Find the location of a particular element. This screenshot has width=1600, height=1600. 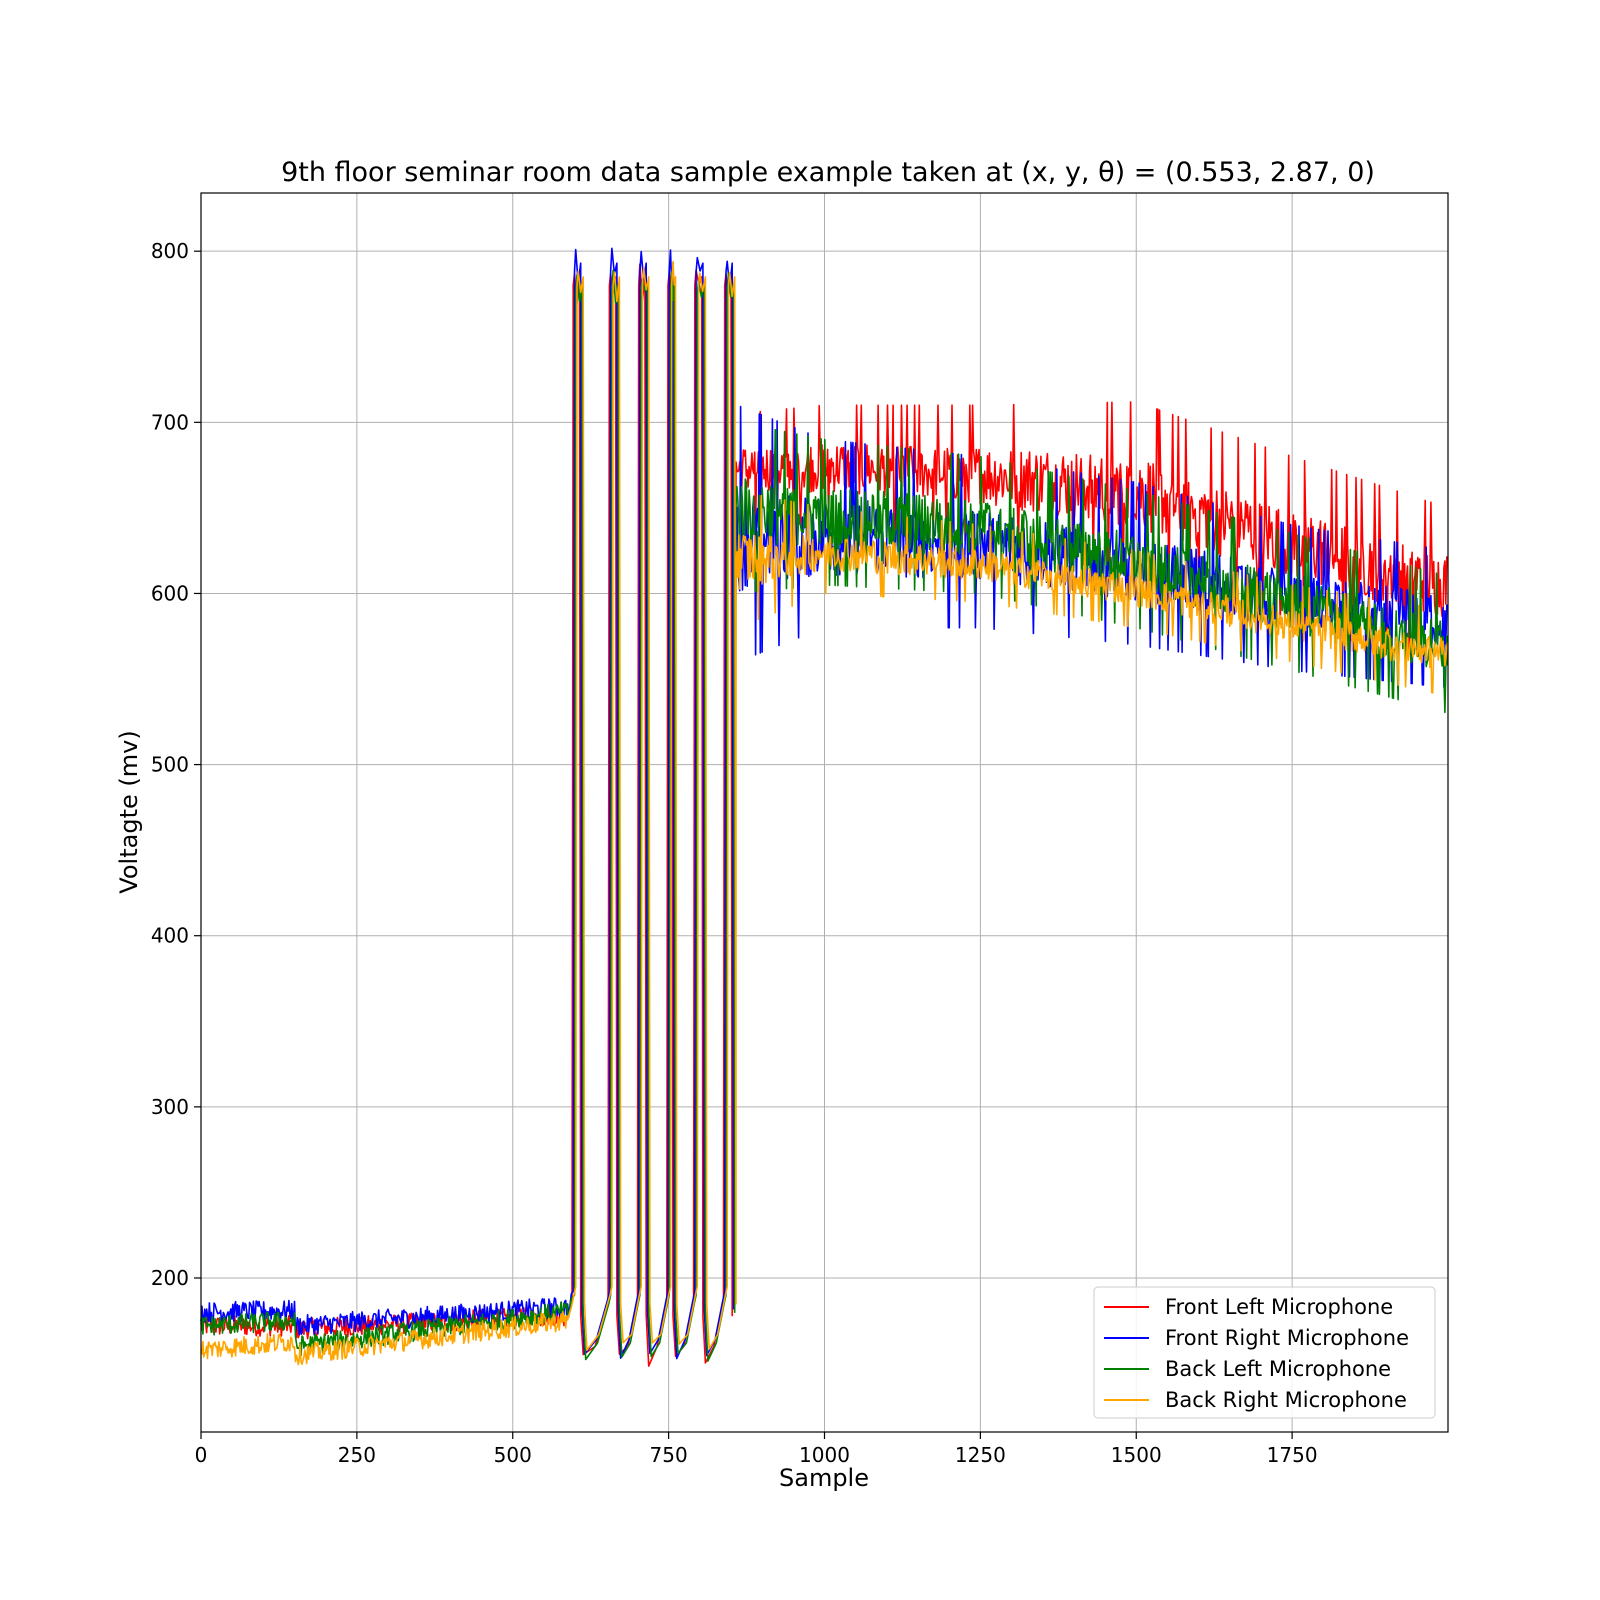

legend-label: Back Right Microphone is located at coordinates (1286, 1400).